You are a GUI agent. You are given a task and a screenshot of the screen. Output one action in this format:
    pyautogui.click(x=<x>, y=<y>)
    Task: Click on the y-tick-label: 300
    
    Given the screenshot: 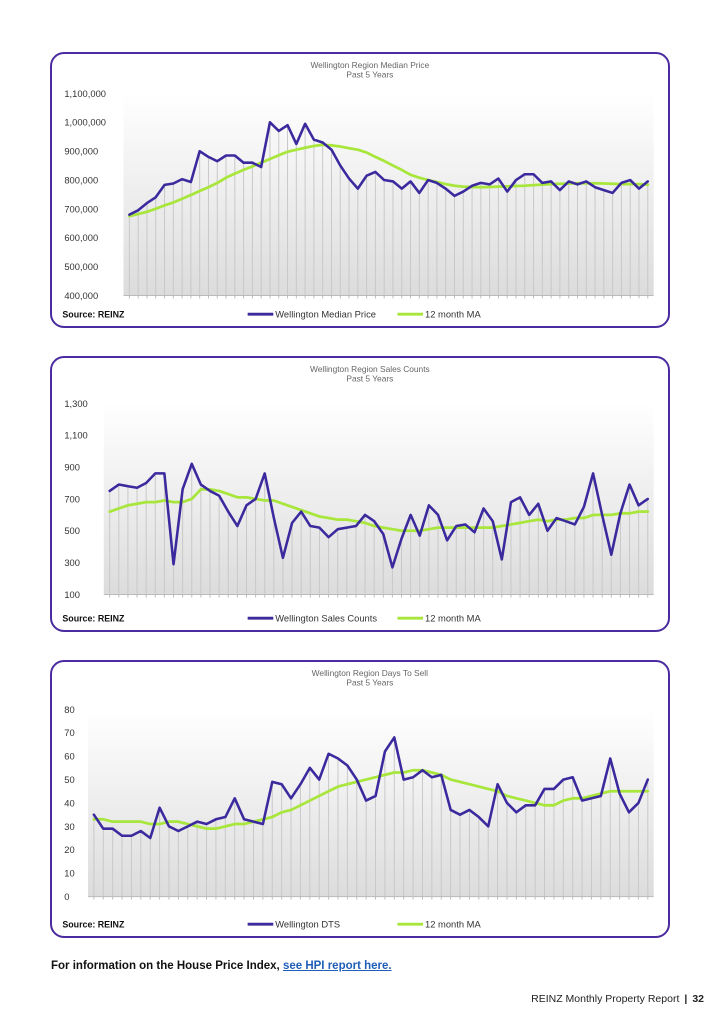 What is the action you would take?
    pyautogui.click(x=72, y=563)
    